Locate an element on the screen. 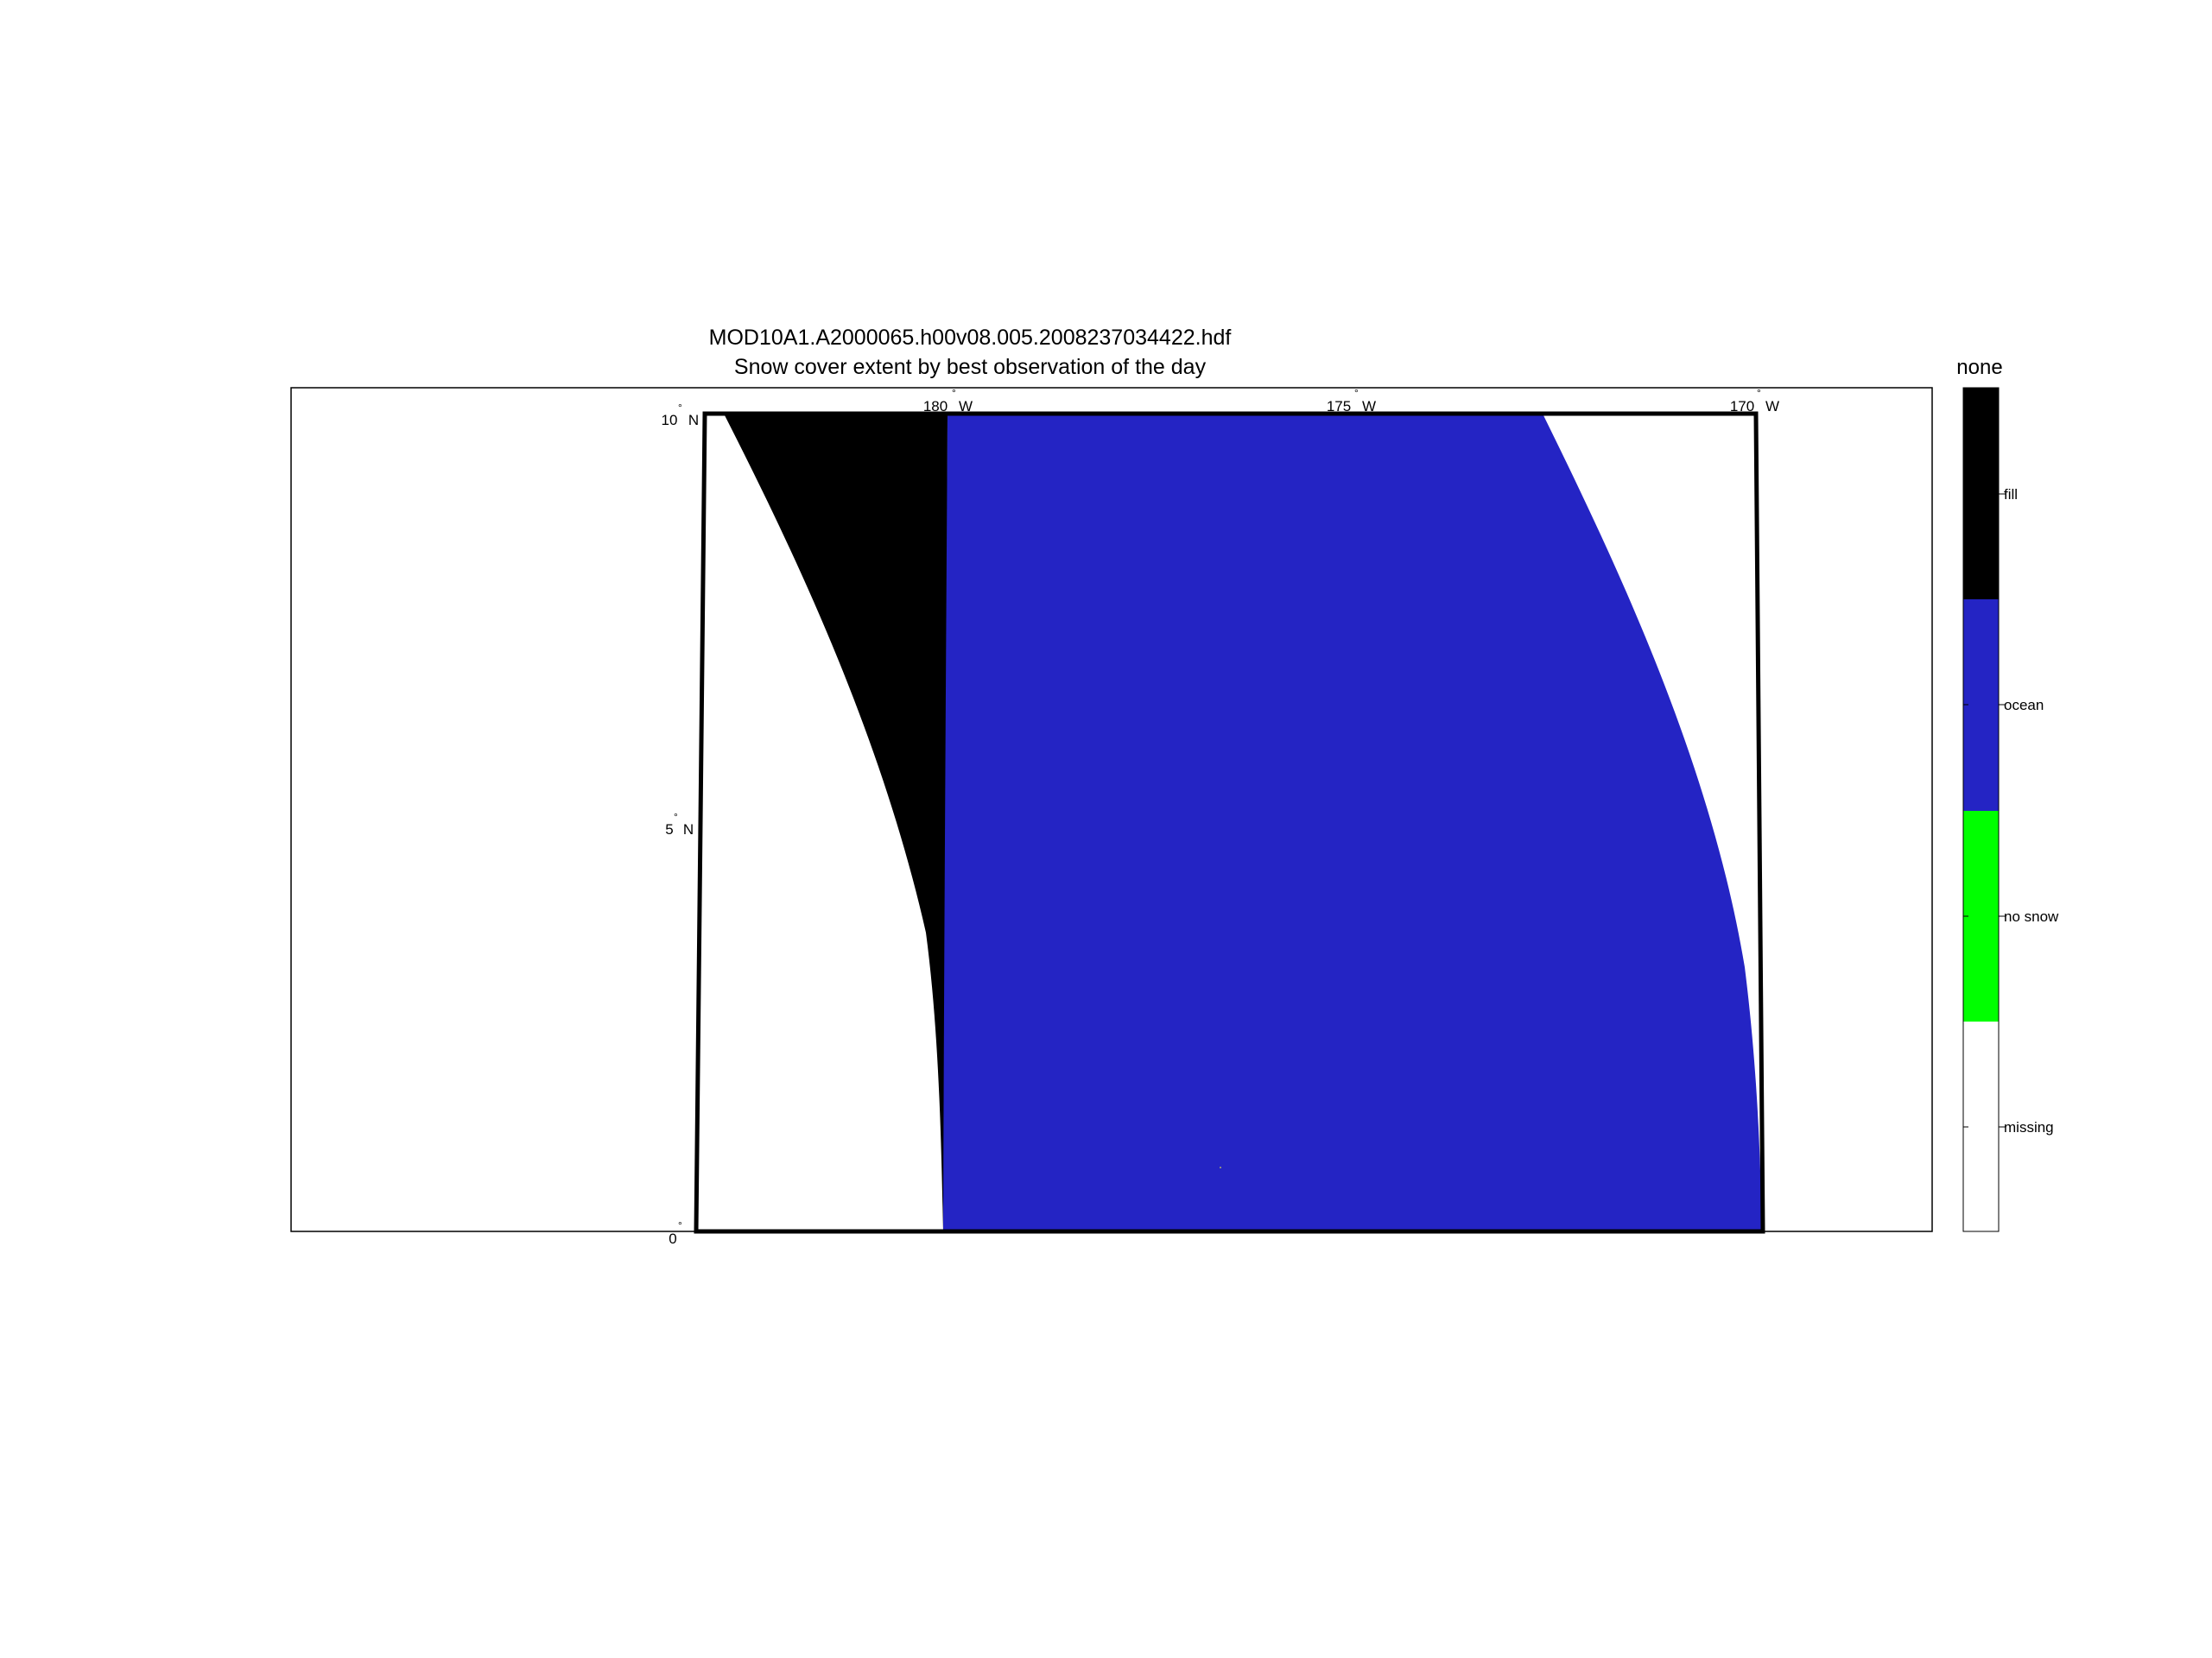 This screenshot has height=1658, width=2212. colorbar-frame is located at coordinates (1981, 809).